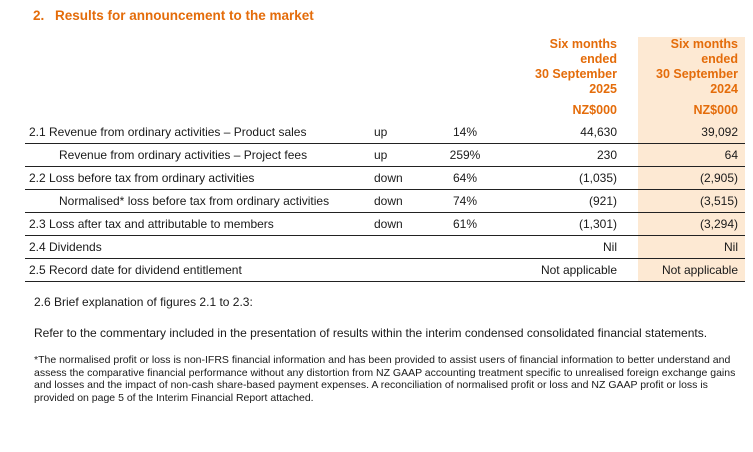 This screenshot has height=452, width=753. What do you see at coordinates (569, 155) in the screenshot?
I see `row-current: 230` at bounding box center [569, 155].